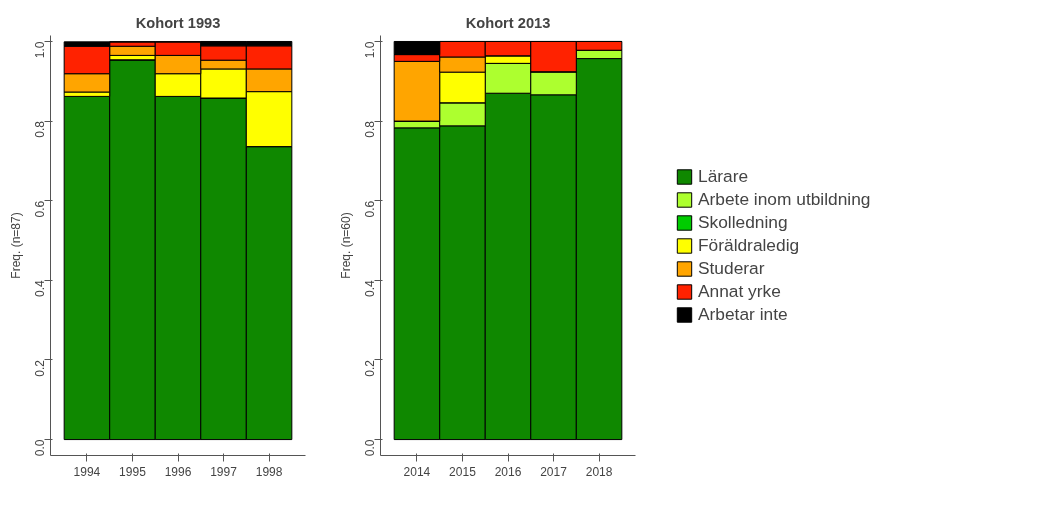 The image size is (1064, 525). I want to click on x-tick-label: 1995, so click(133, 471).